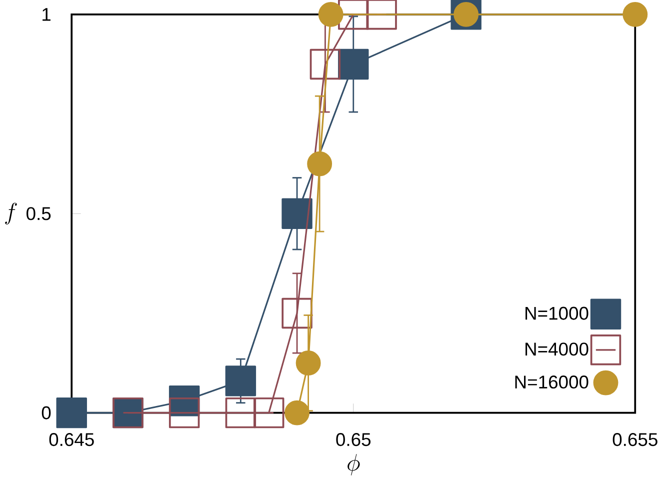  What do you see at coordinates (551, 382) in the screenshot?
I see `legend-label: N=16000` at bounding box center [551, 382].